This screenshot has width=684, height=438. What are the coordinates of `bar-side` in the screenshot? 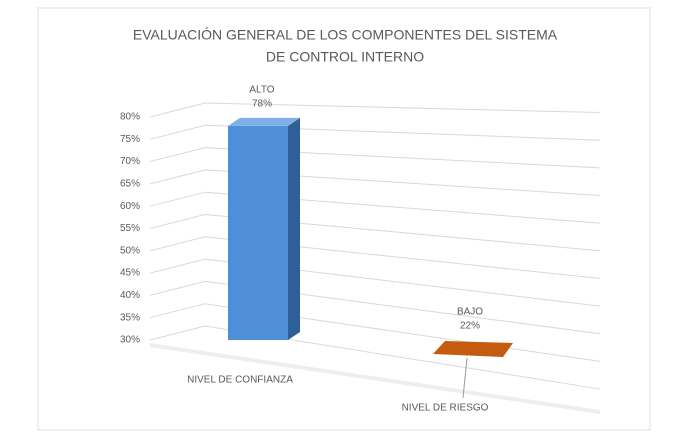 It's located at (294, 228).